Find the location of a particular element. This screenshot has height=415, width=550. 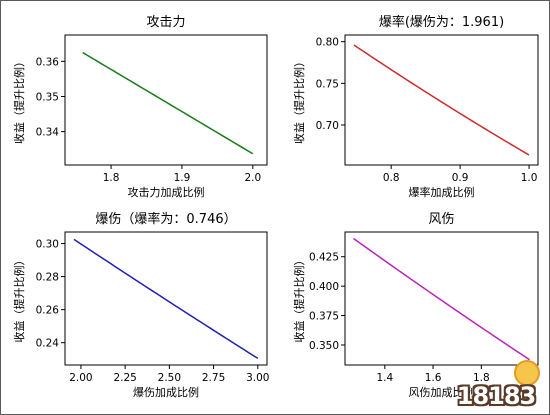

x-axis-label: 风伤加成比例 is located at coordinates (442, 392).